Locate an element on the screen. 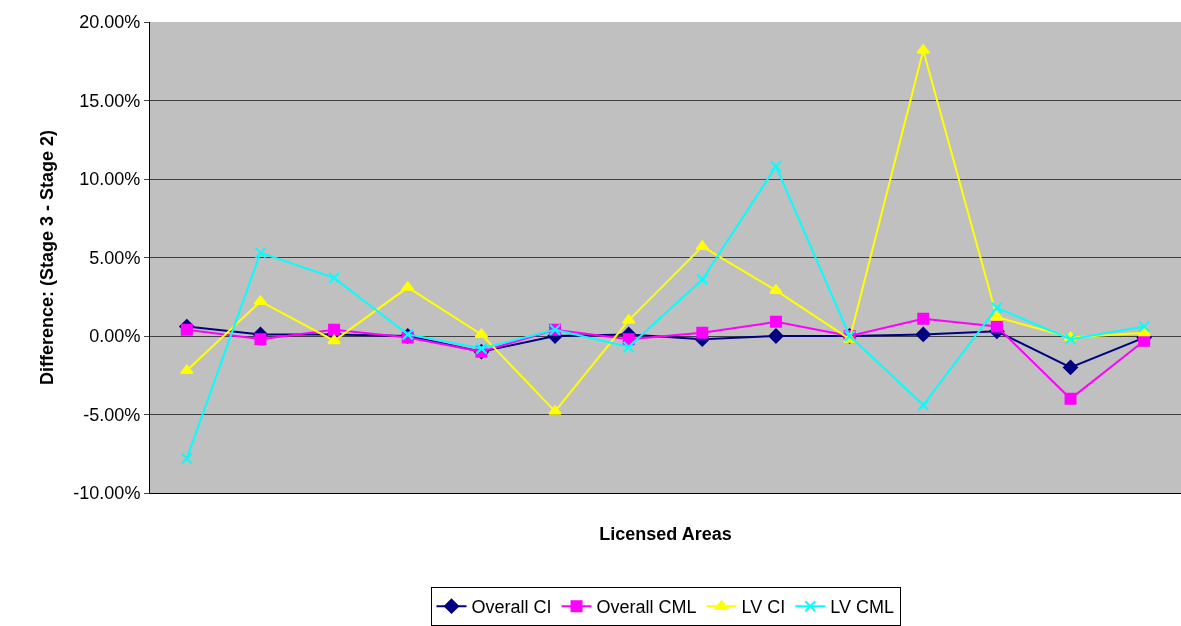 The height and width of the screenshot is (626, 1181). legend-label: Overall CML is located at coordinates (646, 607).